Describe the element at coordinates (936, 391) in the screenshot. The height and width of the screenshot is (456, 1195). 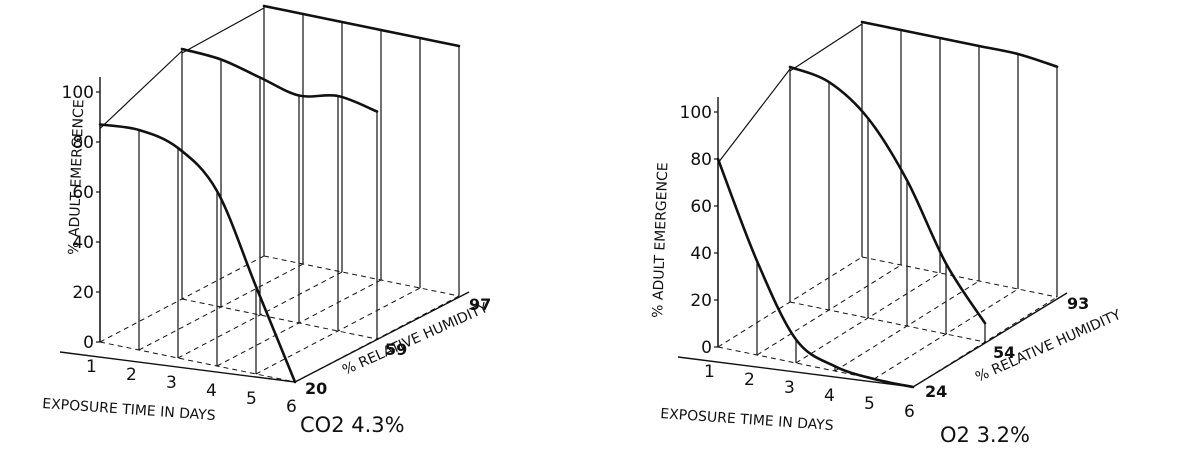
I see `series-label: 24` at that location.